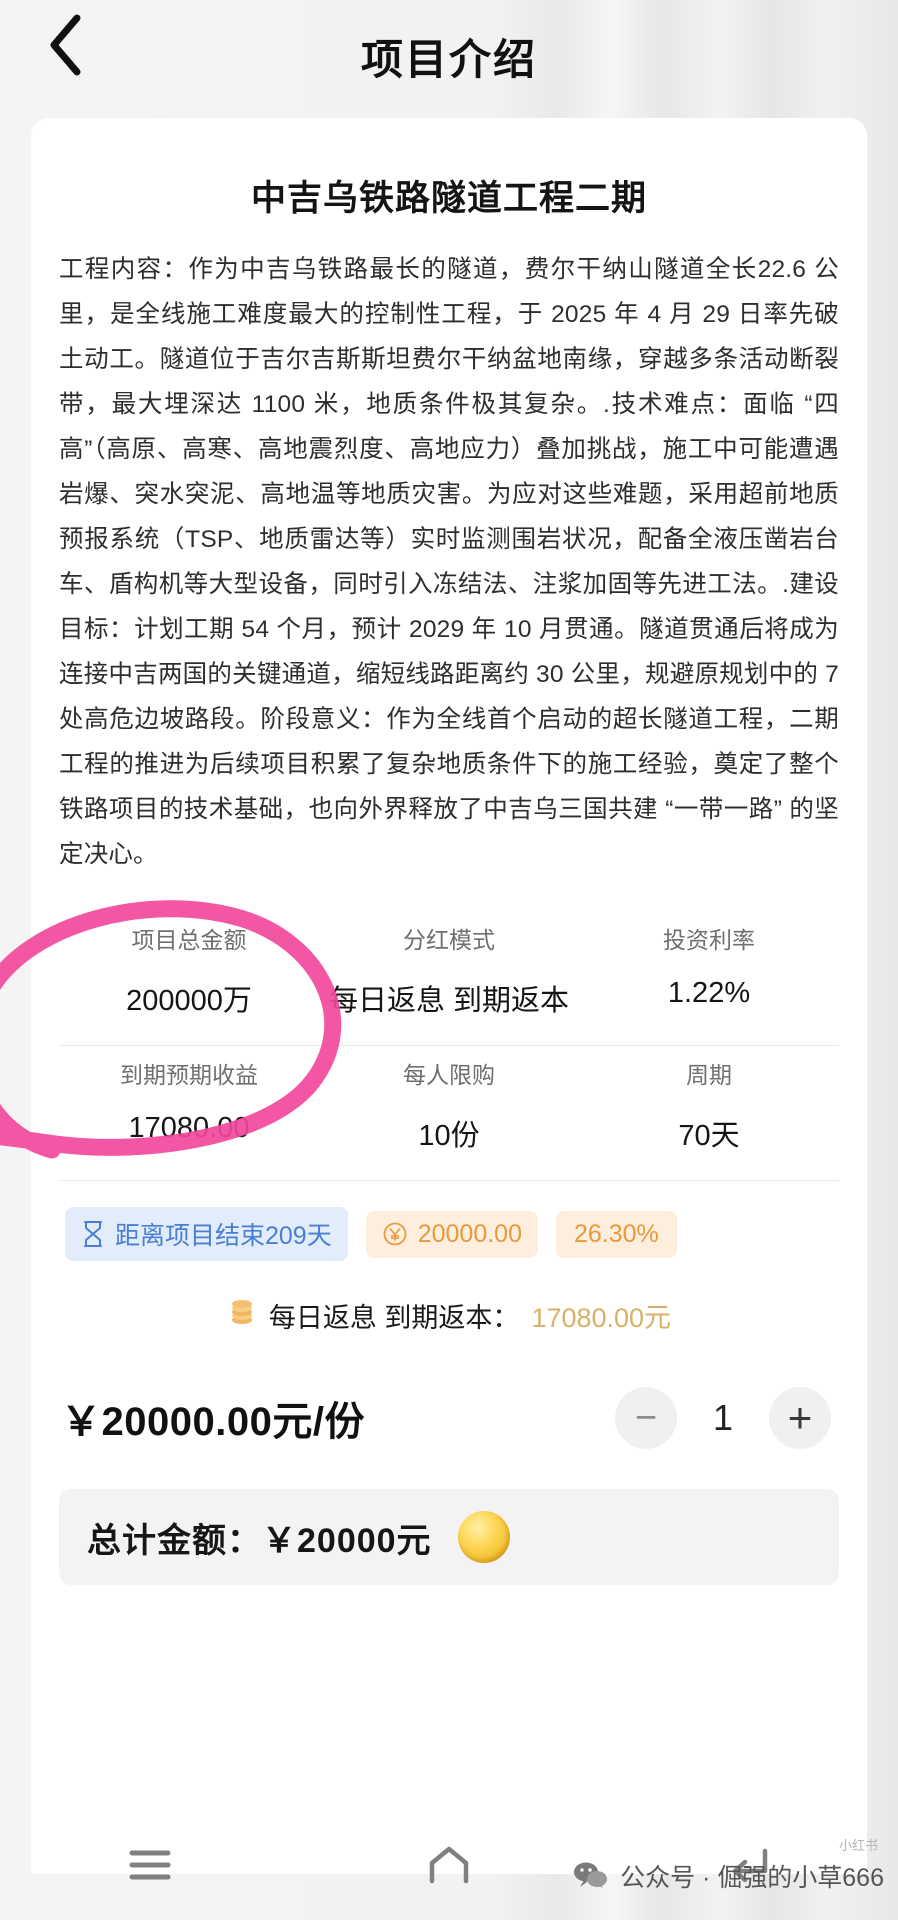 The width and height of the screenshot is (898, 1920). Describe the element at coordinates (93, 1234) in the screenshot. I see `hourglass-icon` at that location.